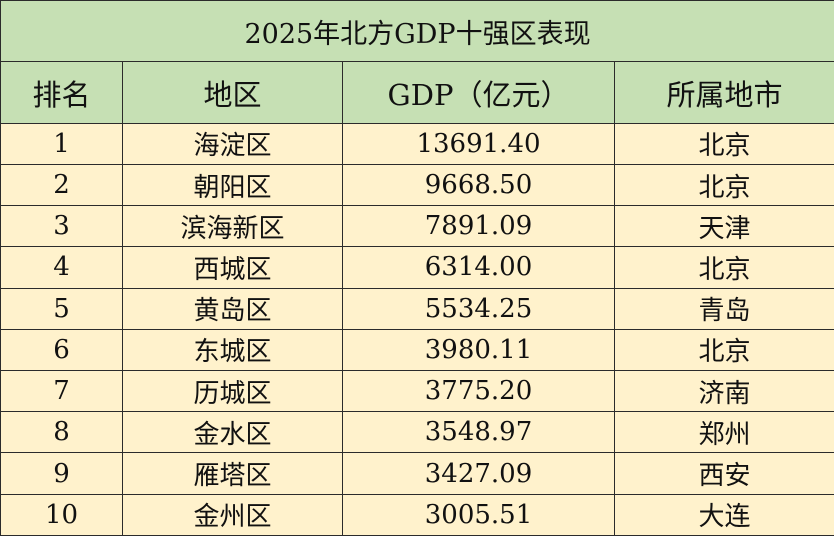 The width and height of the screenshot is (834, 536). Describe the element at coordinates (478, 391) in the screenshot. I see `cell-gdp: 3775.20` at that location.